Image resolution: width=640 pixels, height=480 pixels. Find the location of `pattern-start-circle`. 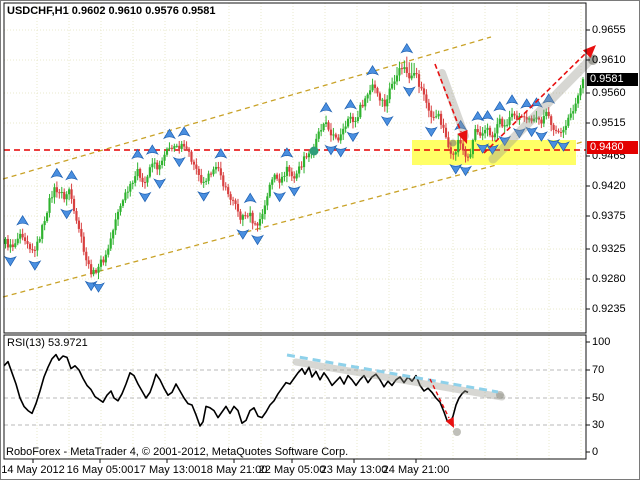

pattern-start-circle is located at coordinates (314, 151).